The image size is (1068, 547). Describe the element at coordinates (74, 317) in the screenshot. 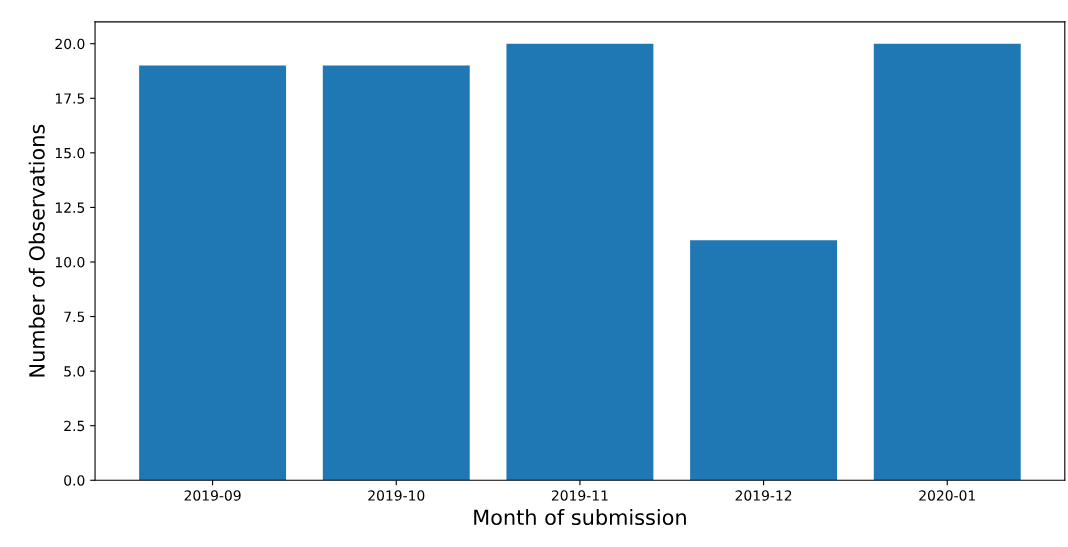

I see `y-tick-label: 7.5` at that location.